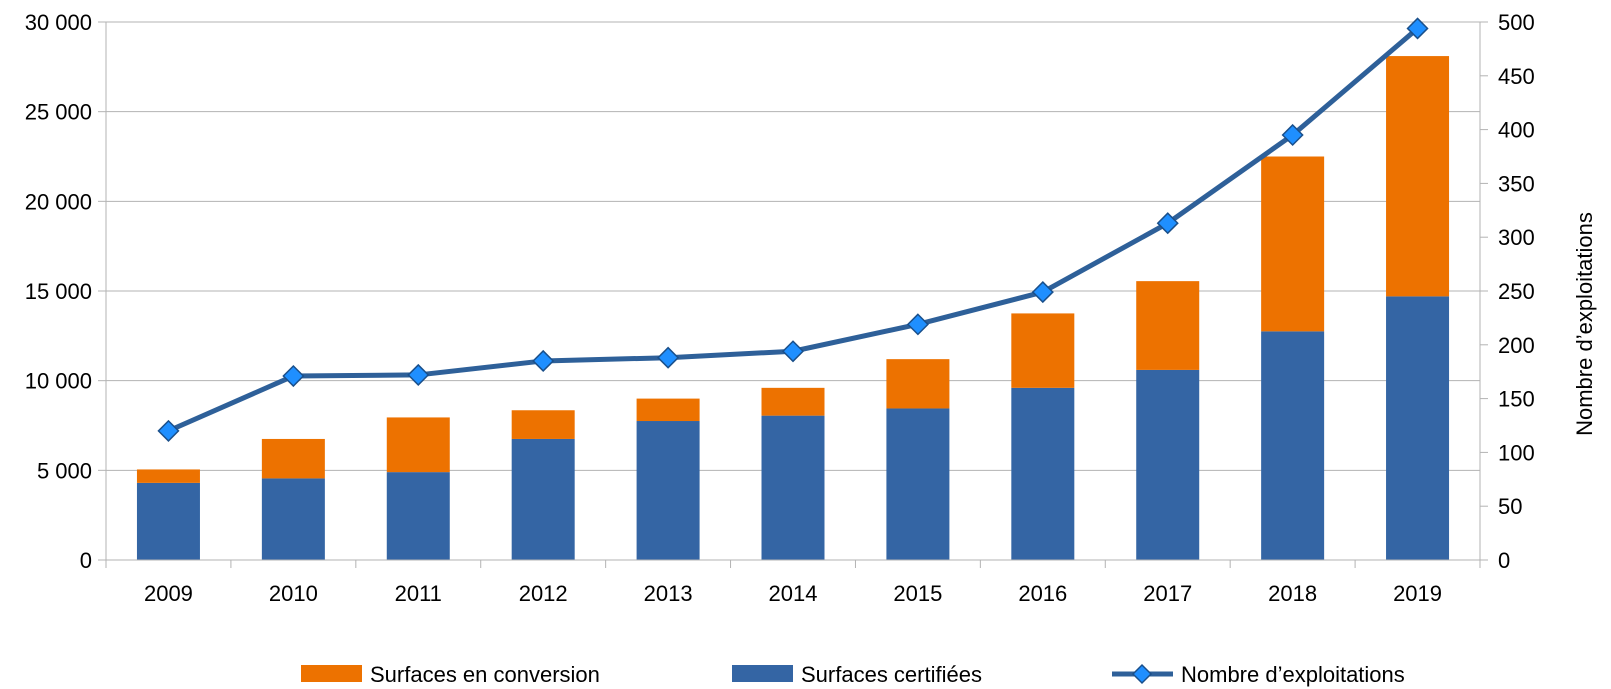 The height and width of the screenshot is (689, 1611). I want to click on x-tick-label: 2015, so click(917, 593).